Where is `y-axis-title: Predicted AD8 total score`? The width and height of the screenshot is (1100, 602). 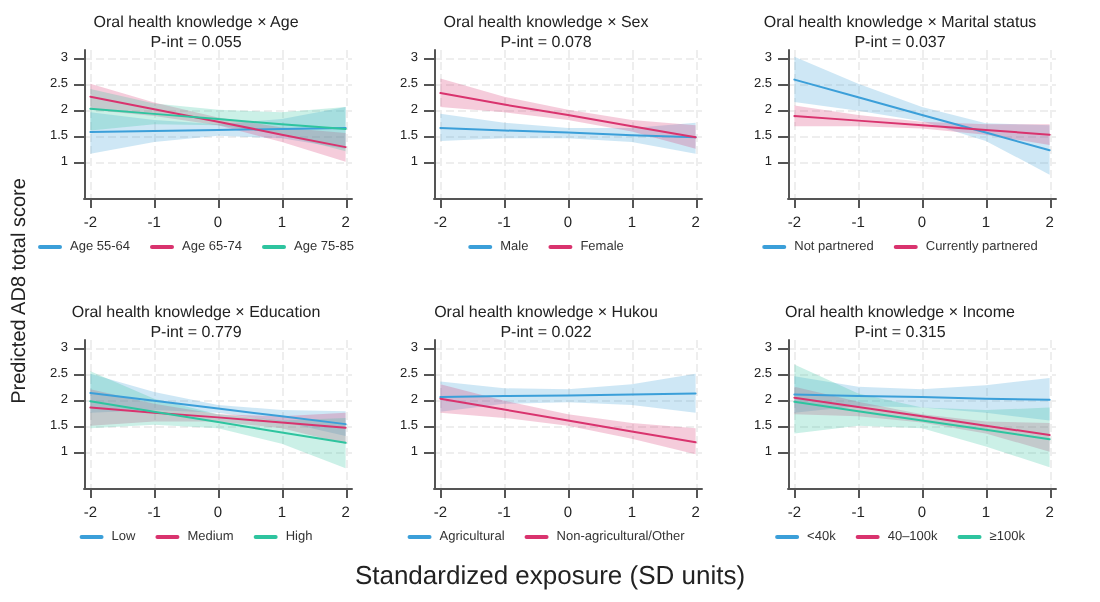 y-axis-title: Predicted AD8 total score is located at coordinates (20, 292).